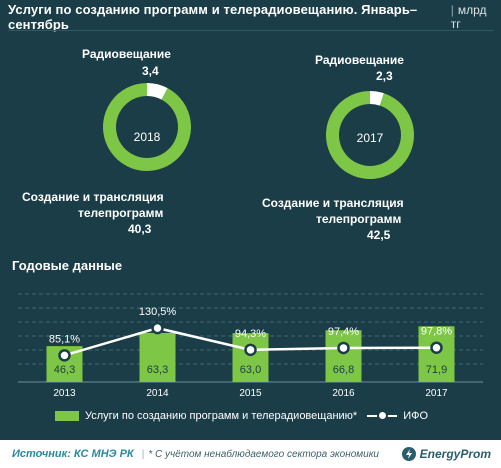  I want to click on source-text: Источник: КС МНЭ РК, so click(73, 454).